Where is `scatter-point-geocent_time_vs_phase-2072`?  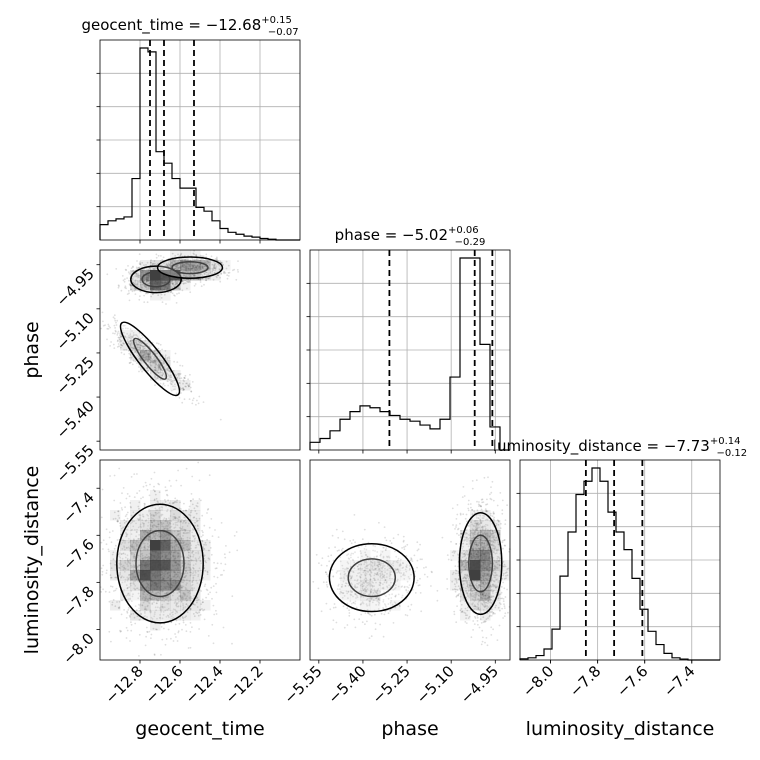
scatter-point-geocent_time_vs_phase-2072 is located at coordinates (184, 377).